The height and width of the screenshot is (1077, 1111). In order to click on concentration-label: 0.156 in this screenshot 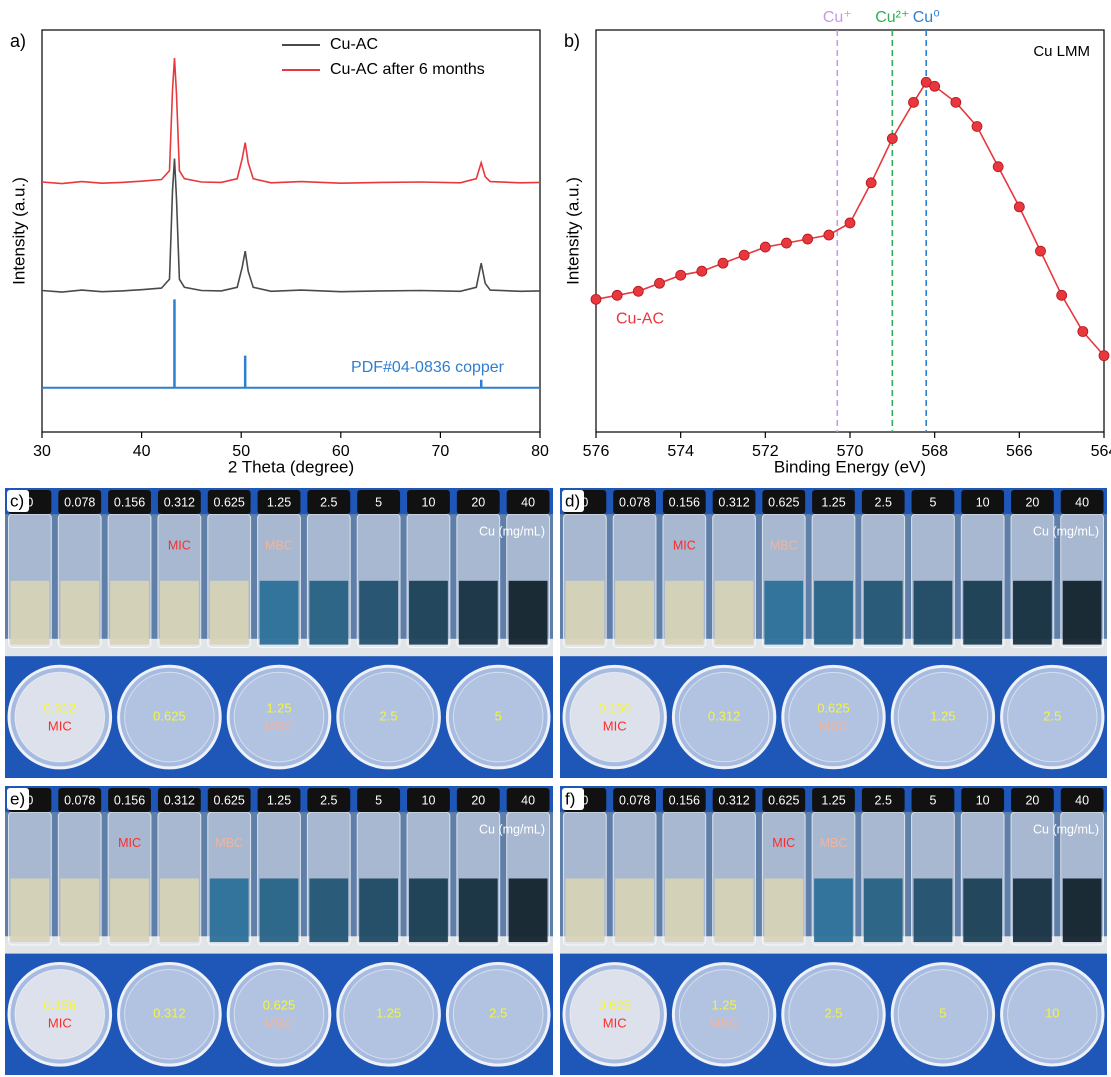, I will do `click(684, 502)`.